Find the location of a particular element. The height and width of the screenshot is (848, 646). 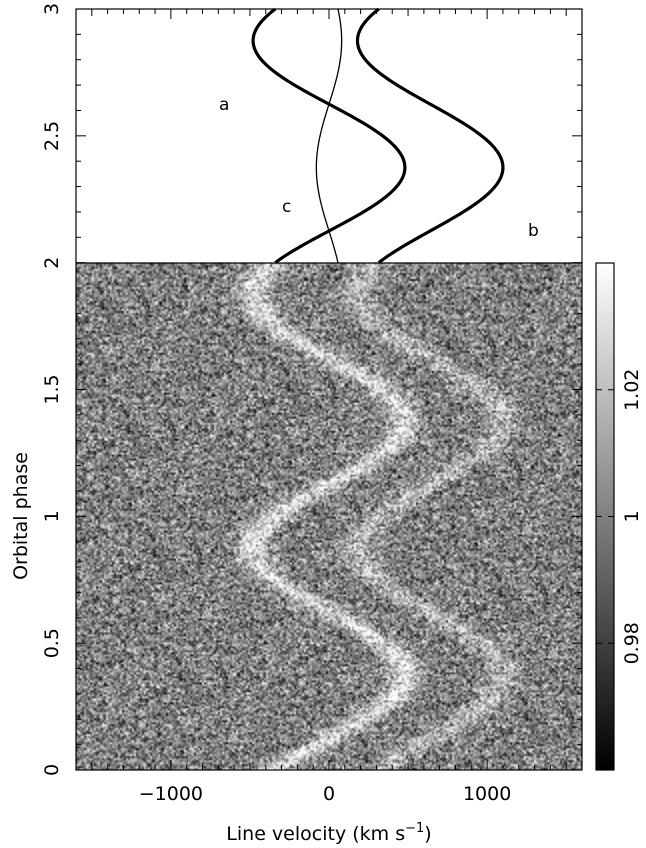

x-tick-label: 1000 is located at coordinates (487, 794).